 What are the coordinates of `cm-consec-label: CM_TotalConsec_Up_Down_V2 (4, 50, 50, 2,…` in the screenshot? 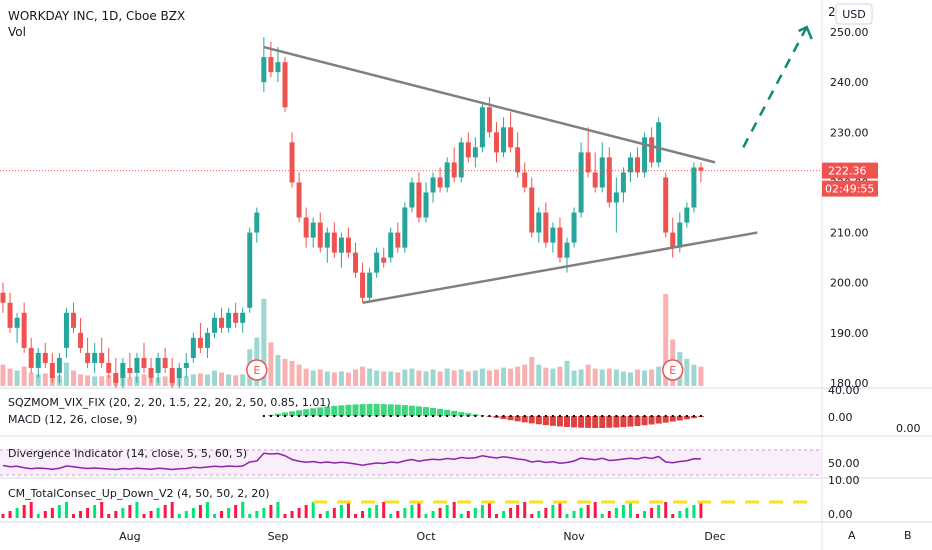 It's located at (139, 493).